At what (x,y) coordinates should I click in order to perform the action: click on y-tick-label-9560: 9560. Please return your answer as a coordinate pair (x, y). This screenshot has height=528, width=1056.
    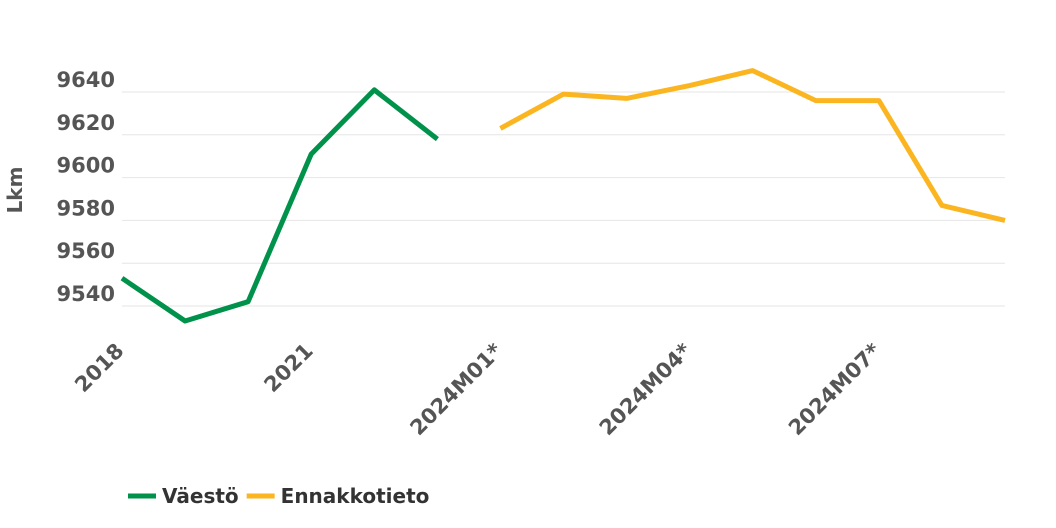
    Looking at the image, I should click on (86, 251).